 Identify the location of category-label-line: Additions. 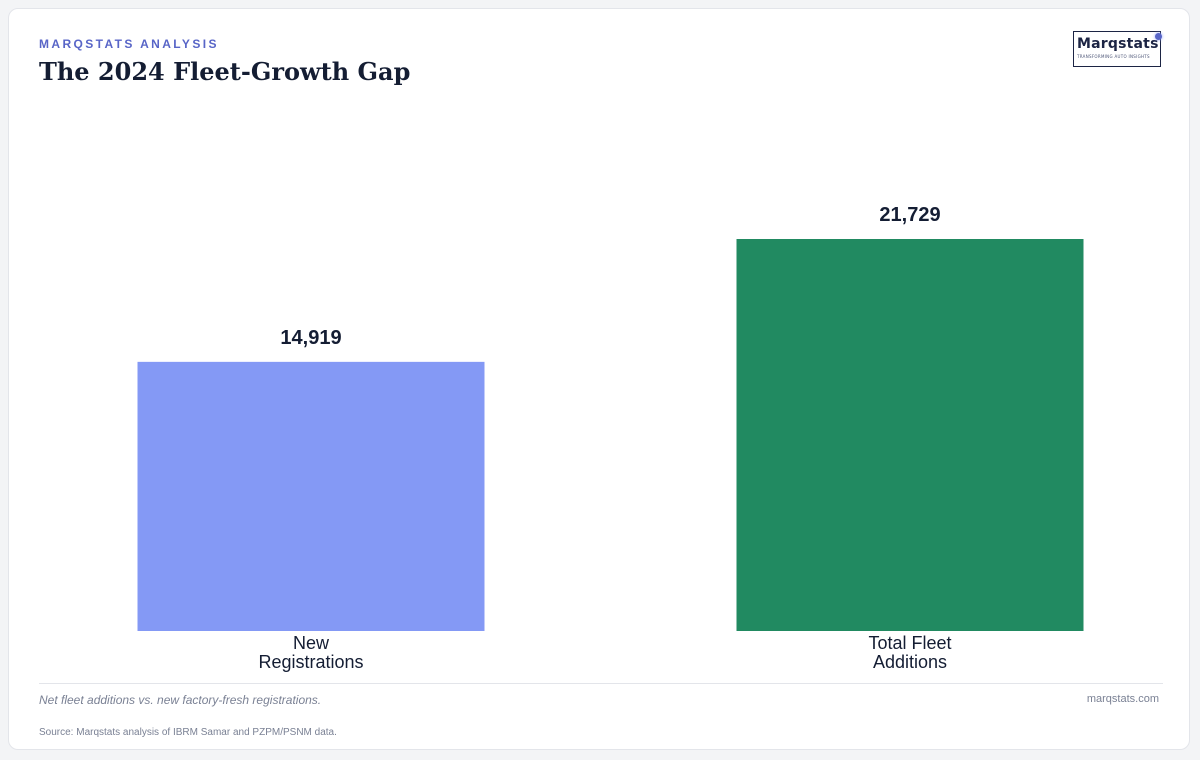
(910, 662).